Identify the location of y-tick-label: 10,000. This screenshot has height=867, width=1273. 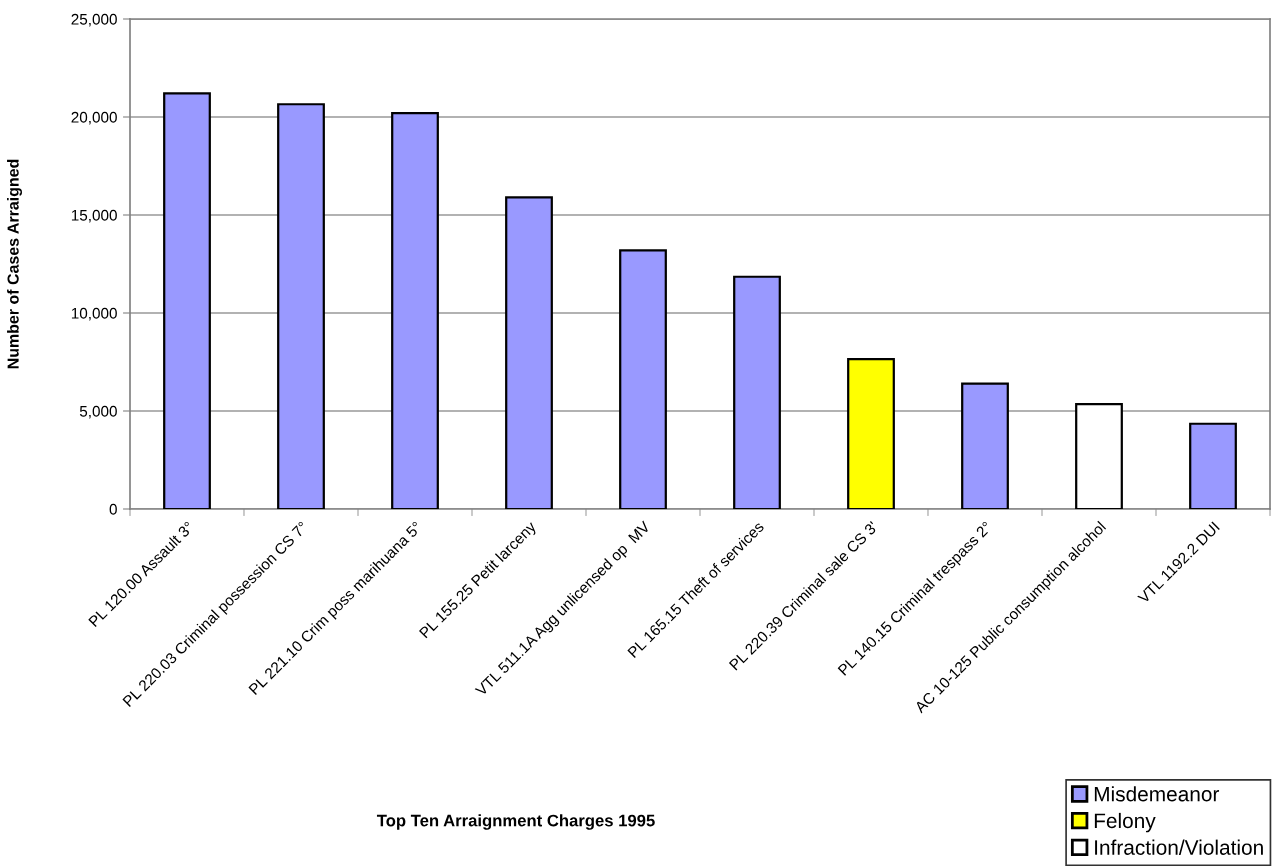
(94, 314).